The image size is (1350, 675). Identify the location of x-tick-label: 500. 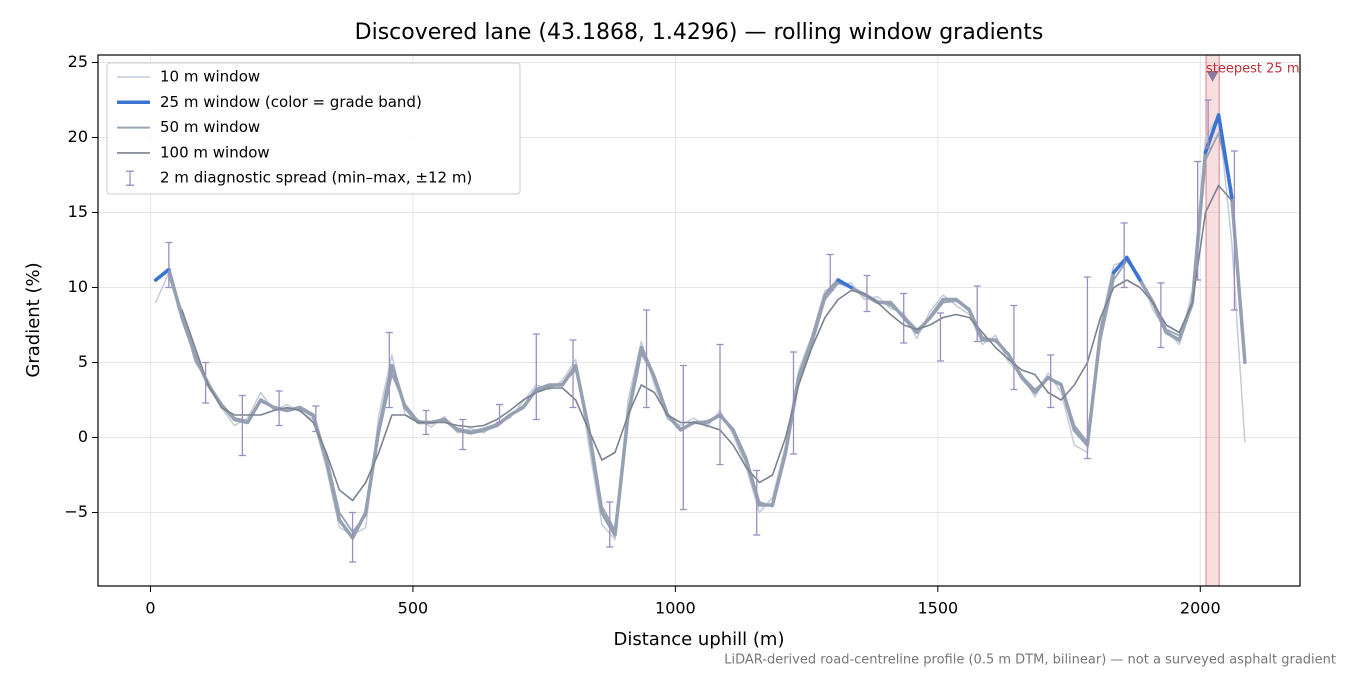
(413, 608).